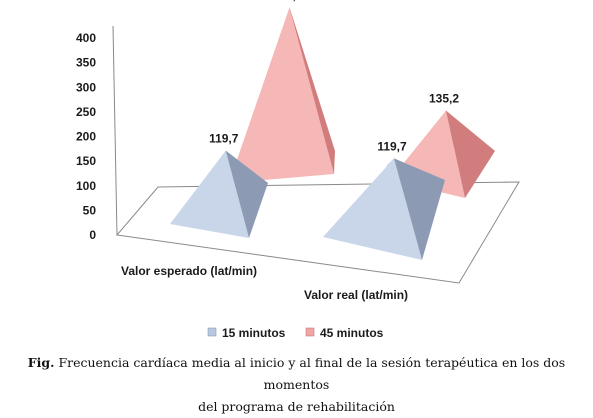 This screenshot has height=418, width=593. I want to click on pyramid-s0-c1, so click(384, 209).